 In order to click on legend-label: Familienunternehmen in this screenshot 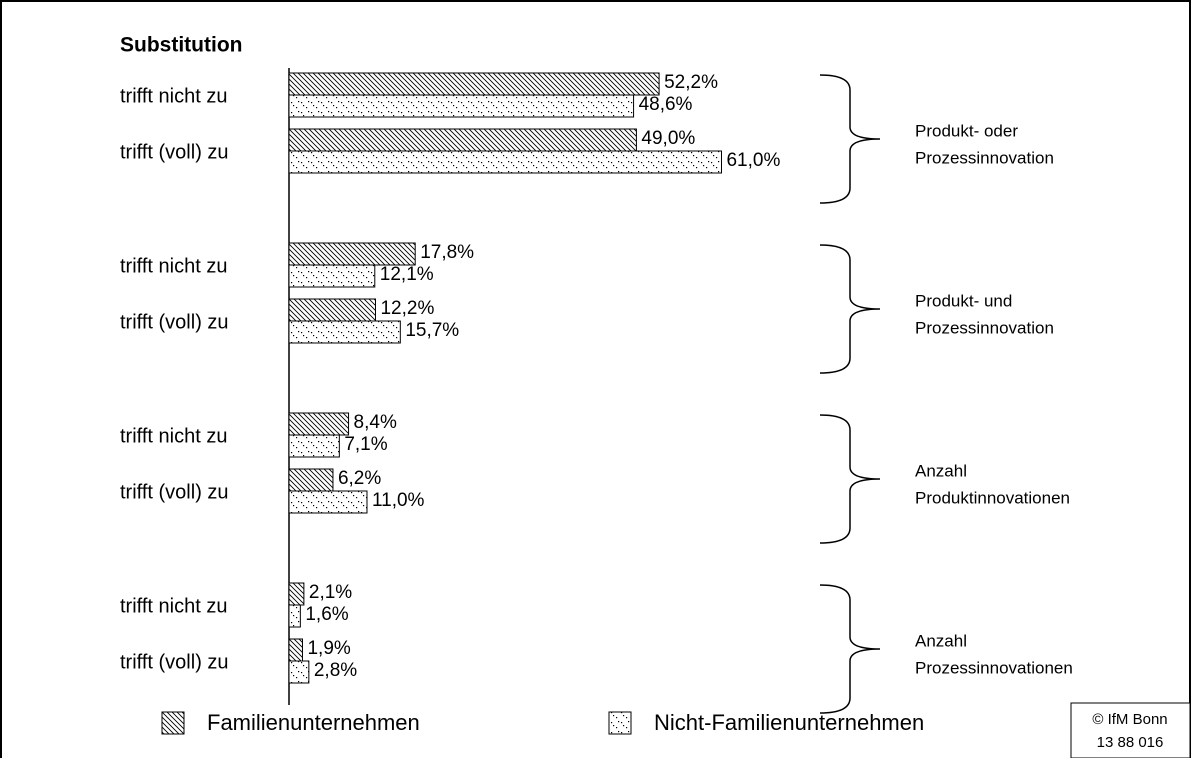, I will do `click(313, 722)`.